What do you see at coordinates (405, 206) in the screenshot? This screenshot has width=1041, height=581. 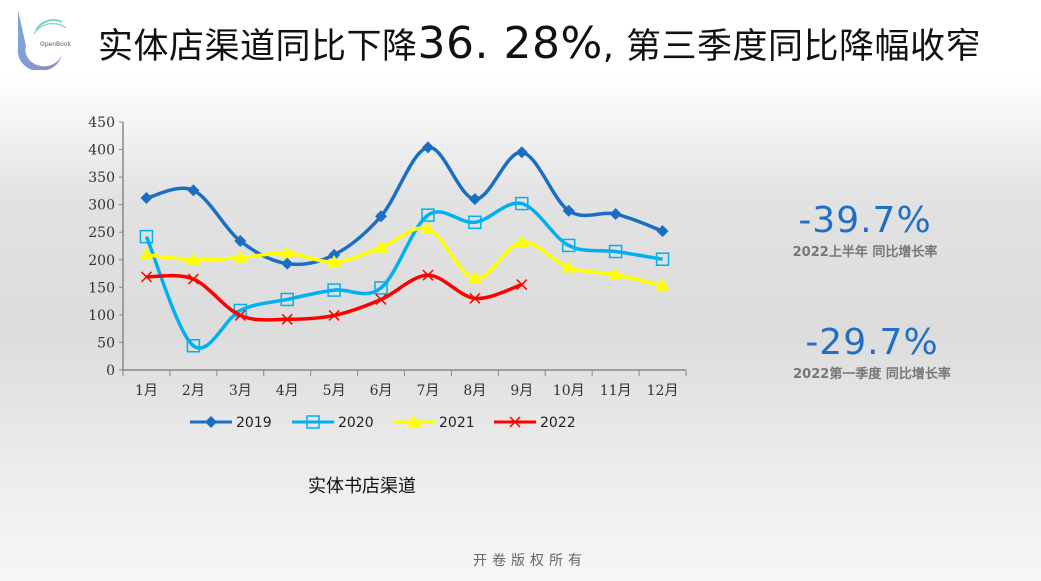 I see `series-line-2019` at bounding box center [405, 206].